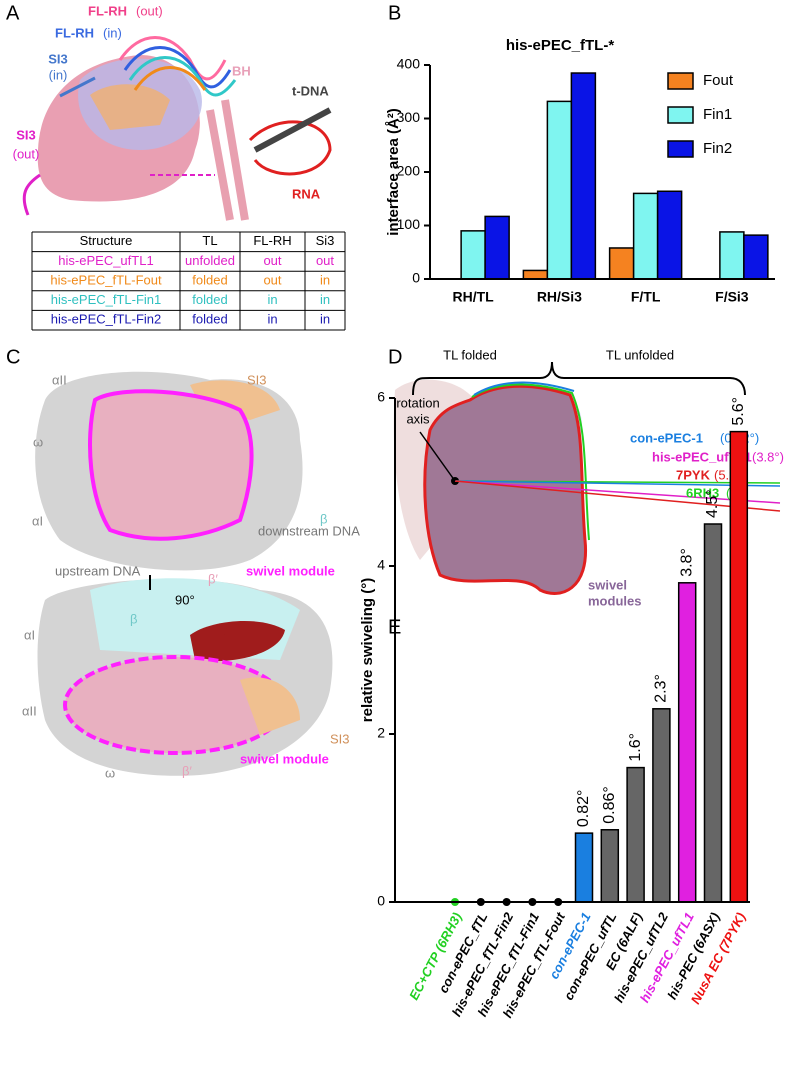  What do you see at coordinates (381, 397) in the screenshot?
I see `y-tick-label: 6` at bounding box center [381, 397].